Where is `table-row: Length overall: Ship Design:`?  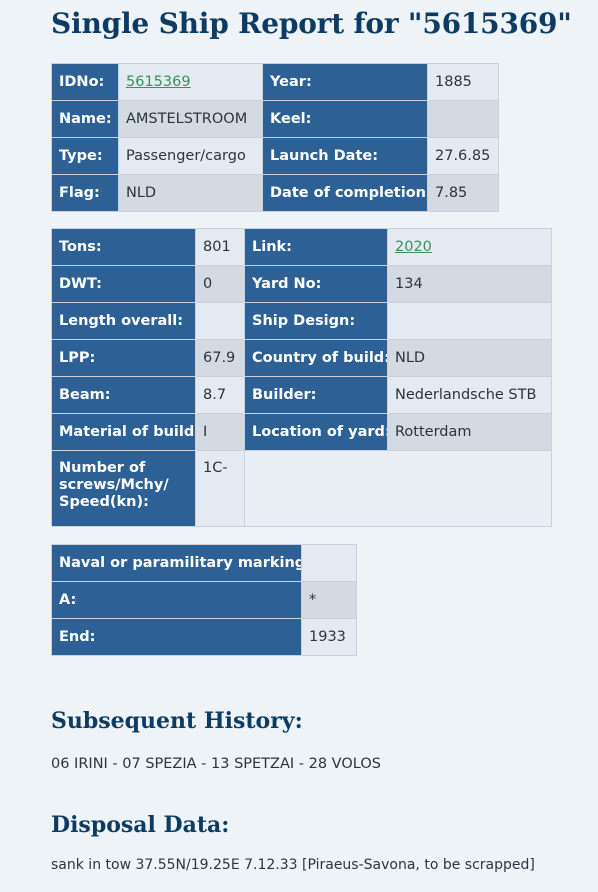 table-row: Length overall: Ship Design: is located at coordinates (301, 321).